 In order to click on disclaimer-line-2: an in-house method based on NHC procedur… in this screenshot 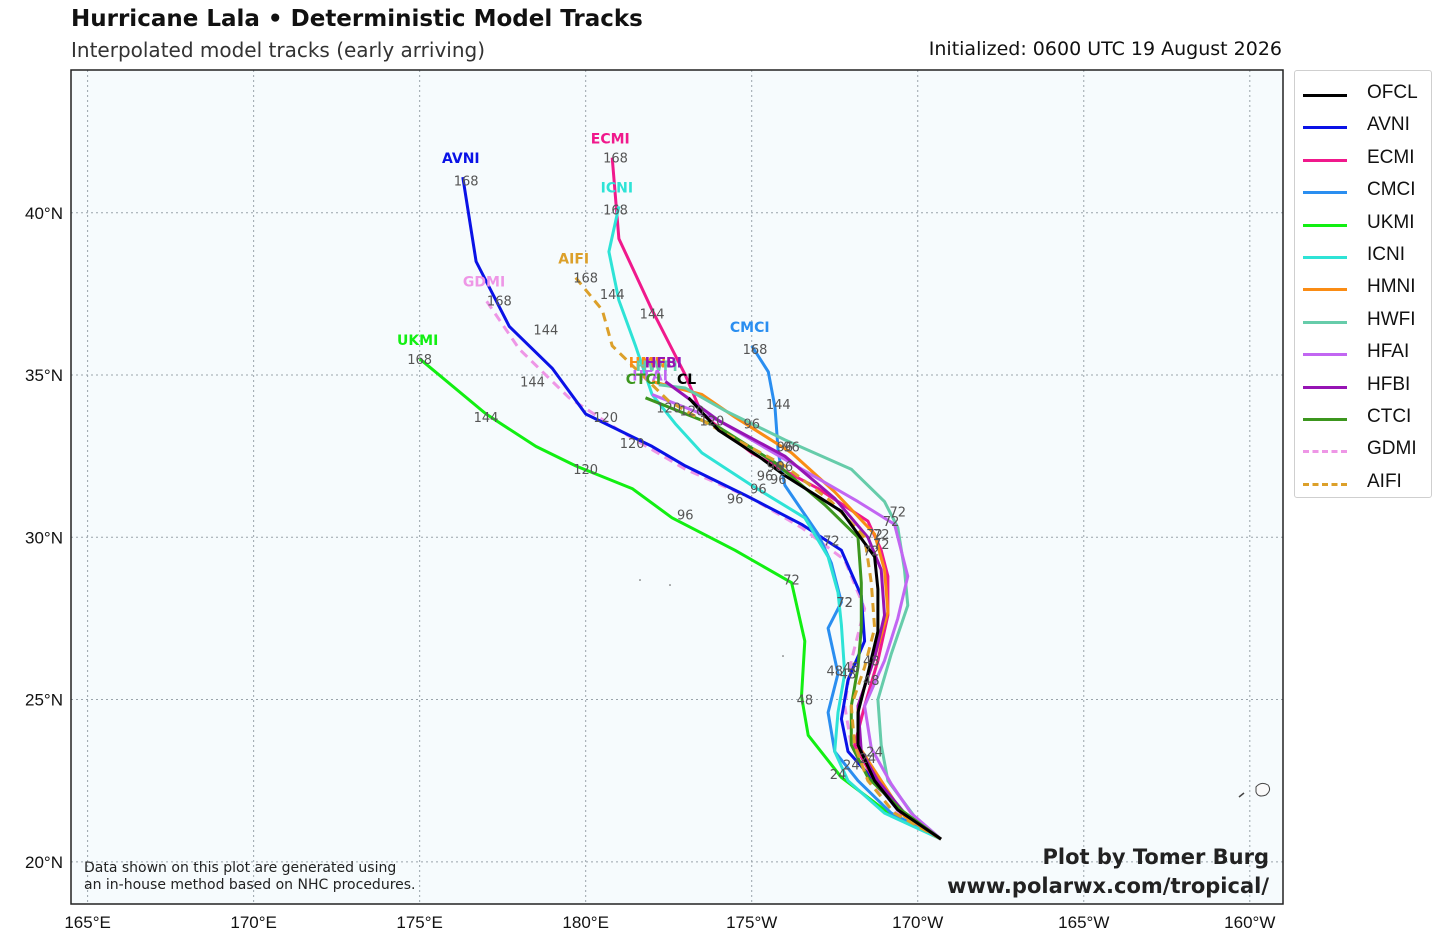, I will do `click(250, 885)`.